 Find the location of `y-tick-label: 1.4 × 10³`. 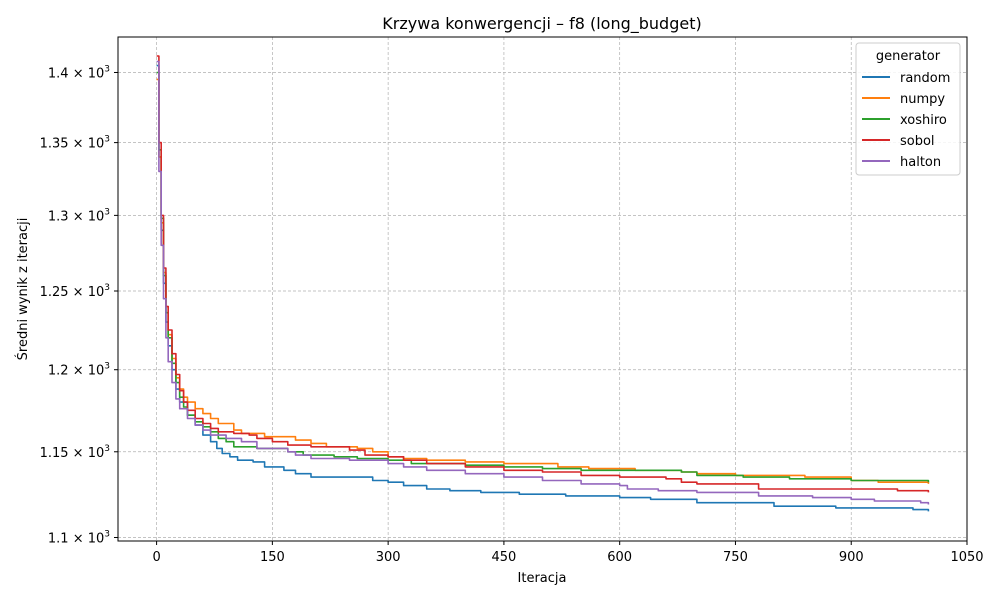

y-tick-label: 1.4 × 10³ is located at coordinates (79, 72).